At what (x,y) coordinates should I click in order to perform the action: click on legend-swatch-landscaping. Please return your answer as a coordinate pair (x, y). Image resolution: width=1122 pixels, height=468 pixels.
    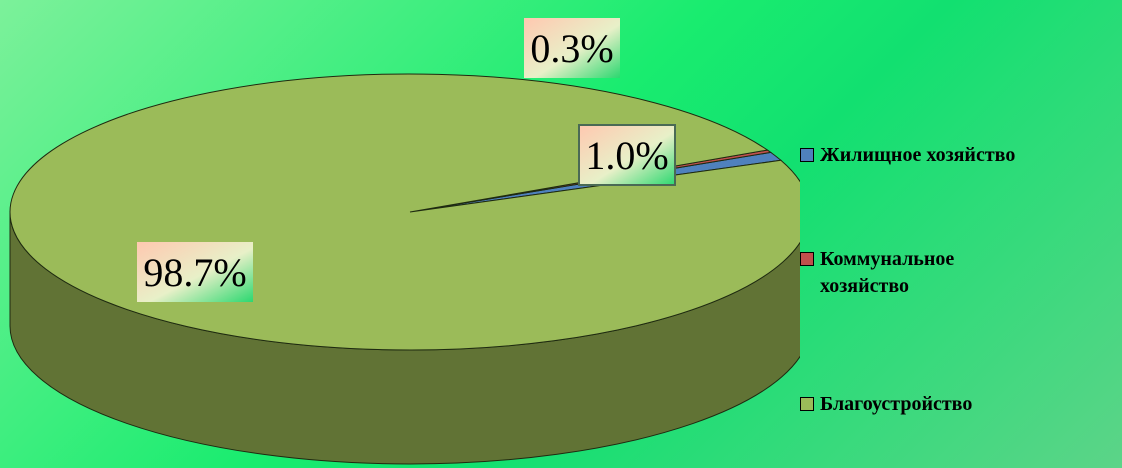
    Looking at the image, I should click on (807, 404).